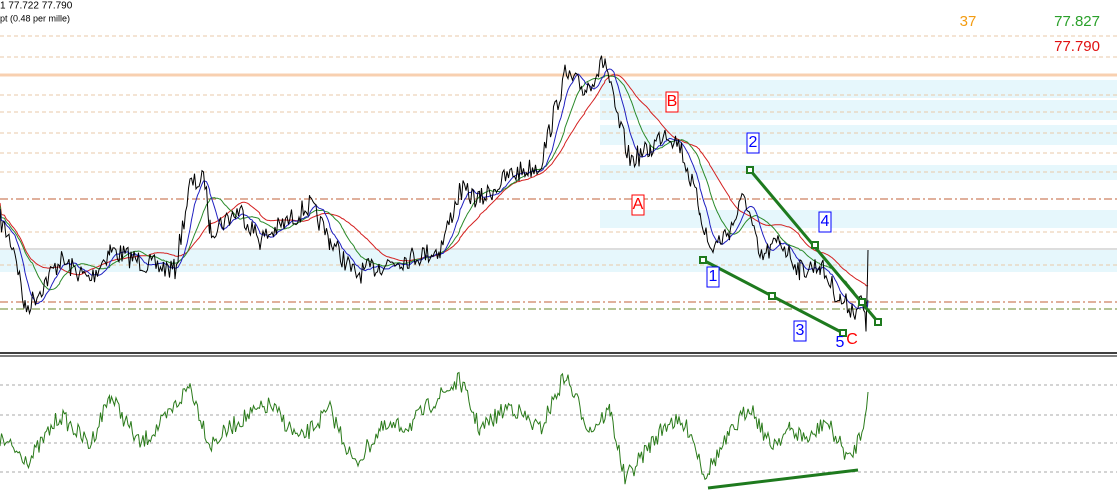 The width and height of the screenshot is (1117, 498). Describe the element at coordinates (35, 18) in the screenshot. I see `header-line: pt (0.48 per mille)` at that location.